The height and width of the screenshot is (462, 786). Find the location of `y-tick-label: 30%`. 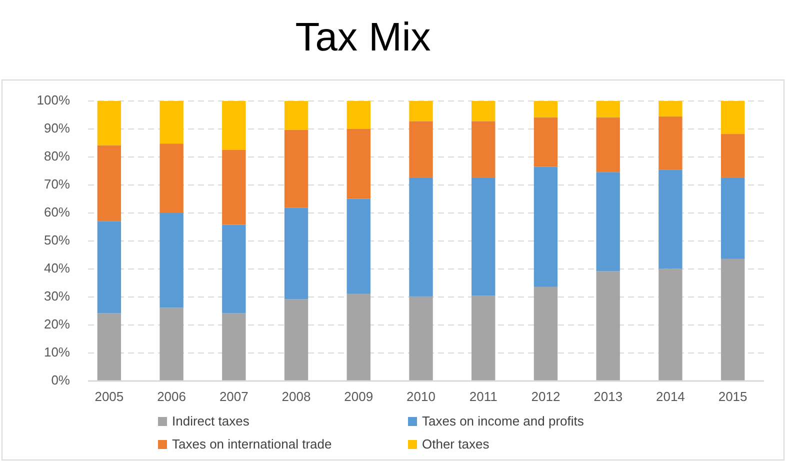

y-tick-label: 30% is located at coordinates (57, 296).